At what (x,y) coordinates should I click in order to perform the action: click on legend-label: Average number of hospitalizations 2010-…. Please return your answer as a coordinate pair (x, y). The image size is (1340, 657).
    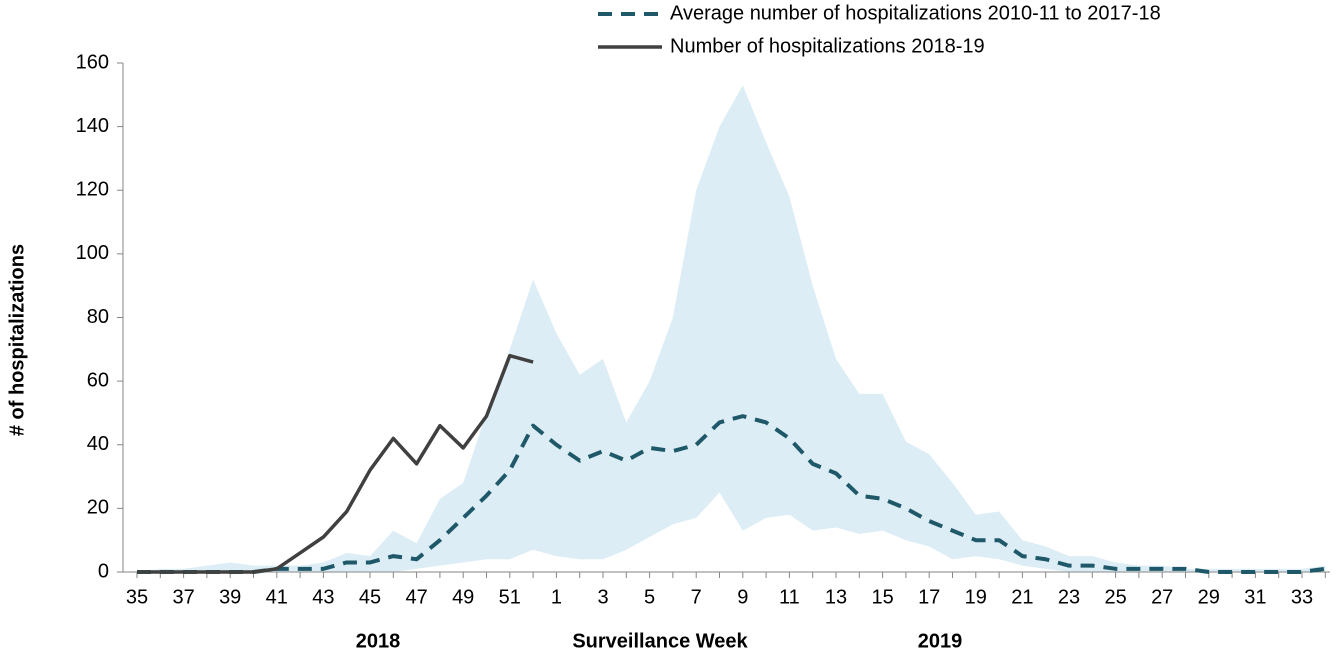
    Looking at the image, I should click on (915, 13).